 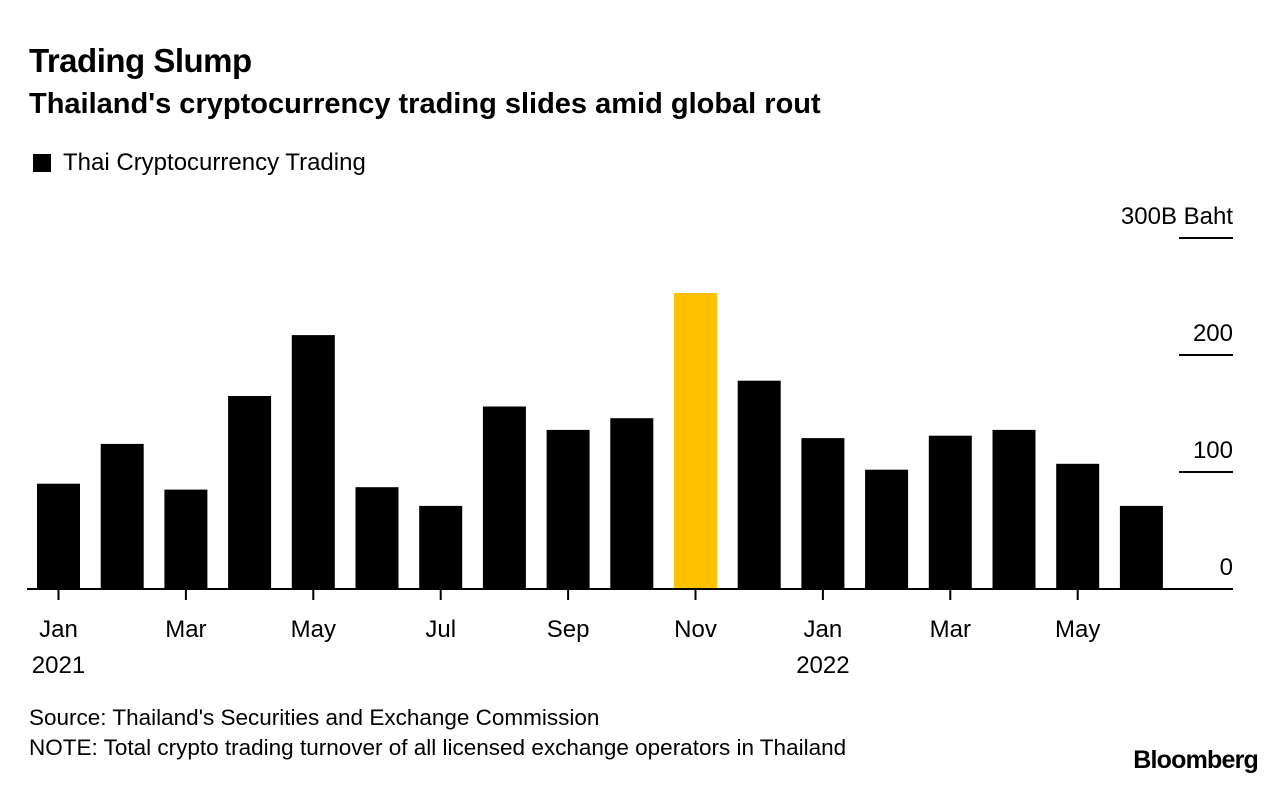 What do you see at coordinates (58, 629) in the screenshot?
I see `x-tick-label-2021-01: Jan` at bounding box center [58, 629].